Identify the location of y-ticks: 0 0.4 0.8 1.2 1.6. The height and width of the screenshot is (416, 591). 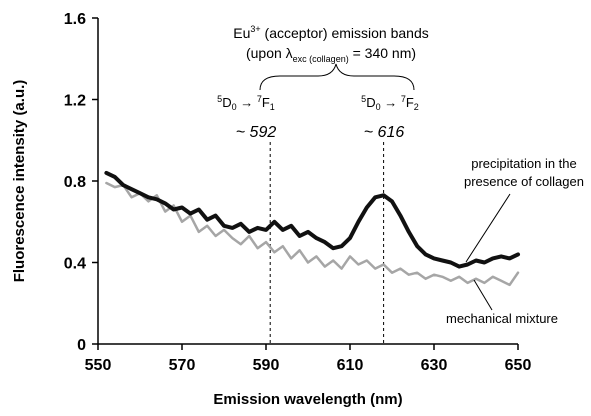
(81, 182).